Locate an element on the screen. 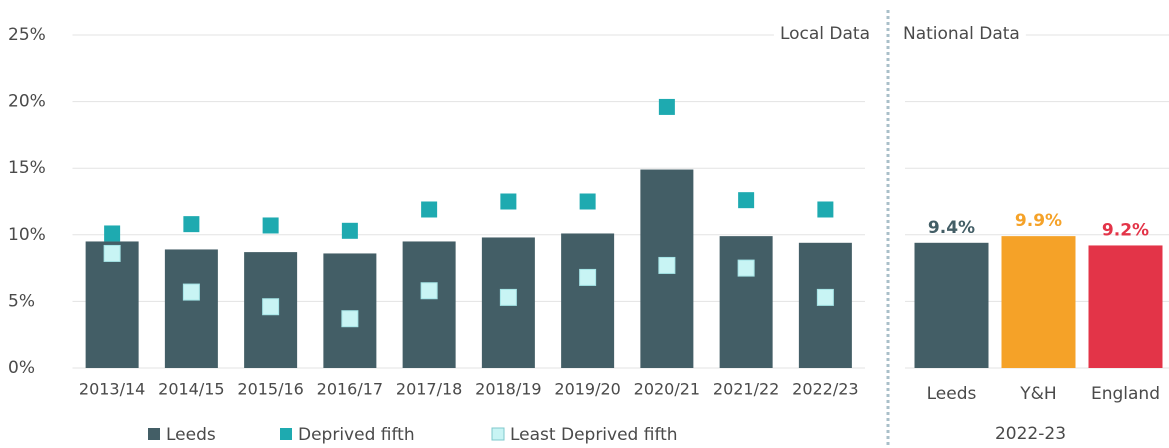  value-label: 9.9% is located at coordinates (1038, 221).